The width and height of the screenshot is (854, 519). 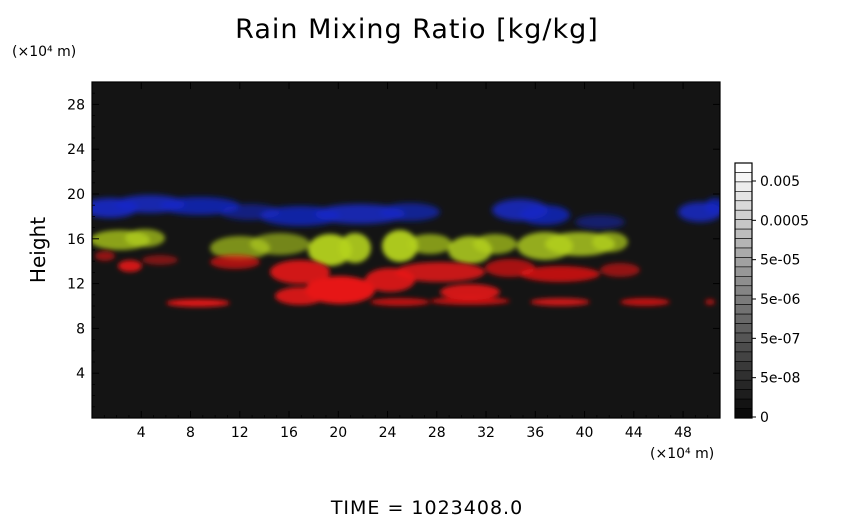 I want to click on time-footer: TIME = 1023408.0, so click(x=427, y=508).